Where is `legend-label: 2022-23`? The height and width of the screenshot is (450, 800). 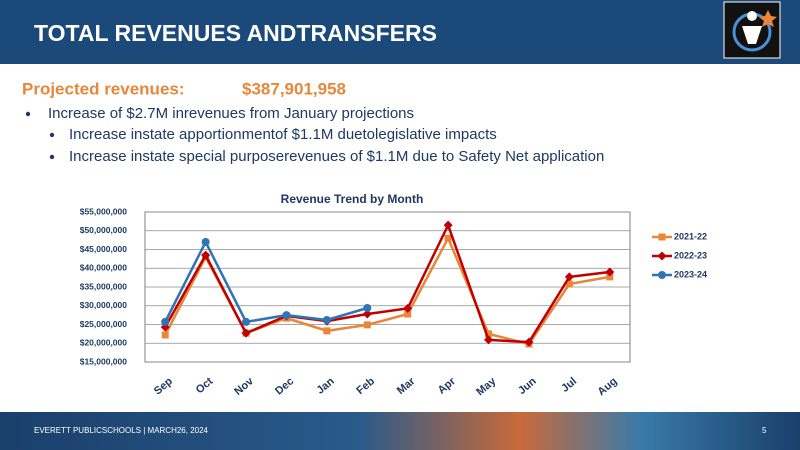
legend-label: 2022-23 is located at coordinates (690, 255).